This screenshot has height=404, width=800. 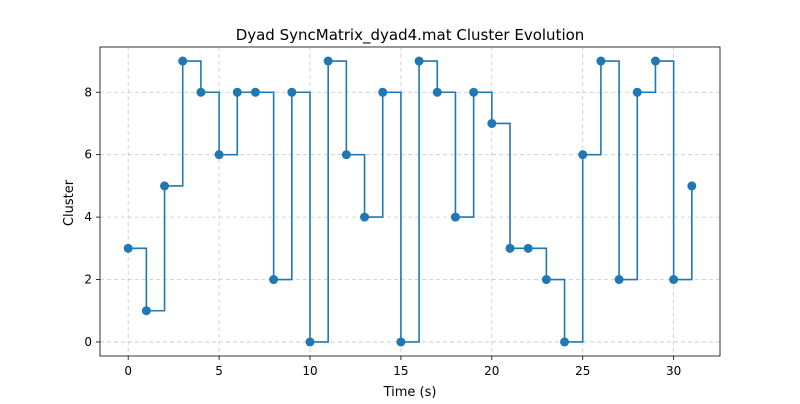 What do you see at coordinates (400, 371) in the screenshot?
I see `x-tick-label: 15` at bounding box center [400, 371].